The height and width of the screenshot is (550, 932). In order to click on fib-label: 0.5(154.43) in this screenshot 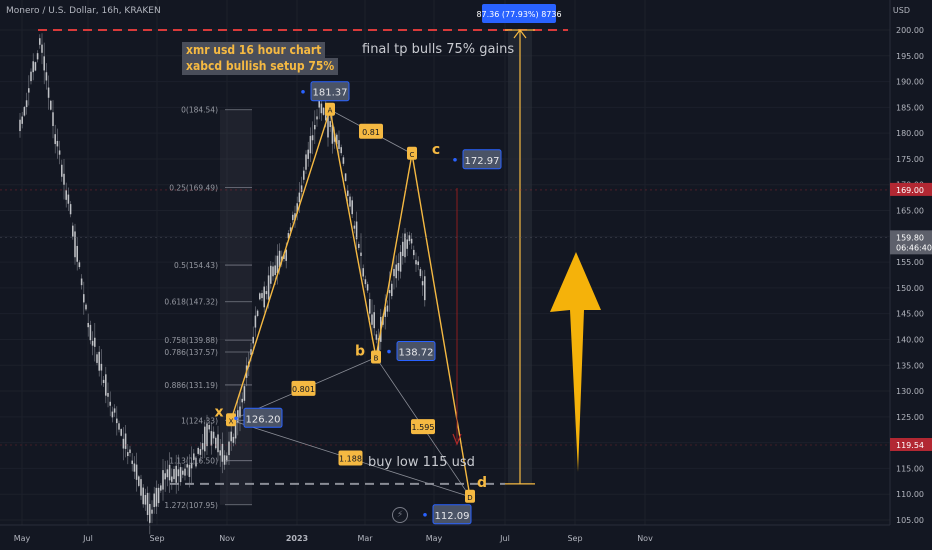, I will do `click(196, 265)`.